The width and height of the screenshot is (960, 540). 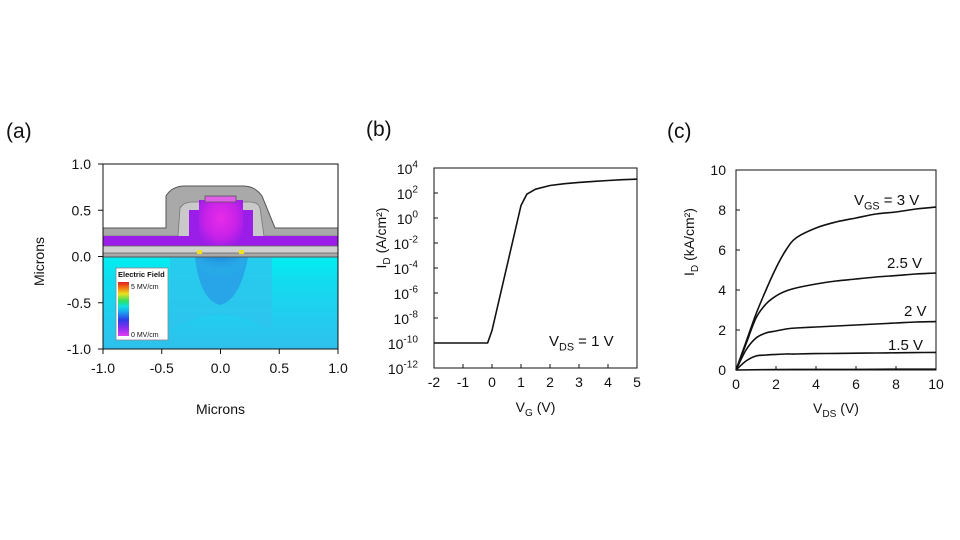 I want to click on y-tick-label: 10⁻², so click(x=405, y=243).